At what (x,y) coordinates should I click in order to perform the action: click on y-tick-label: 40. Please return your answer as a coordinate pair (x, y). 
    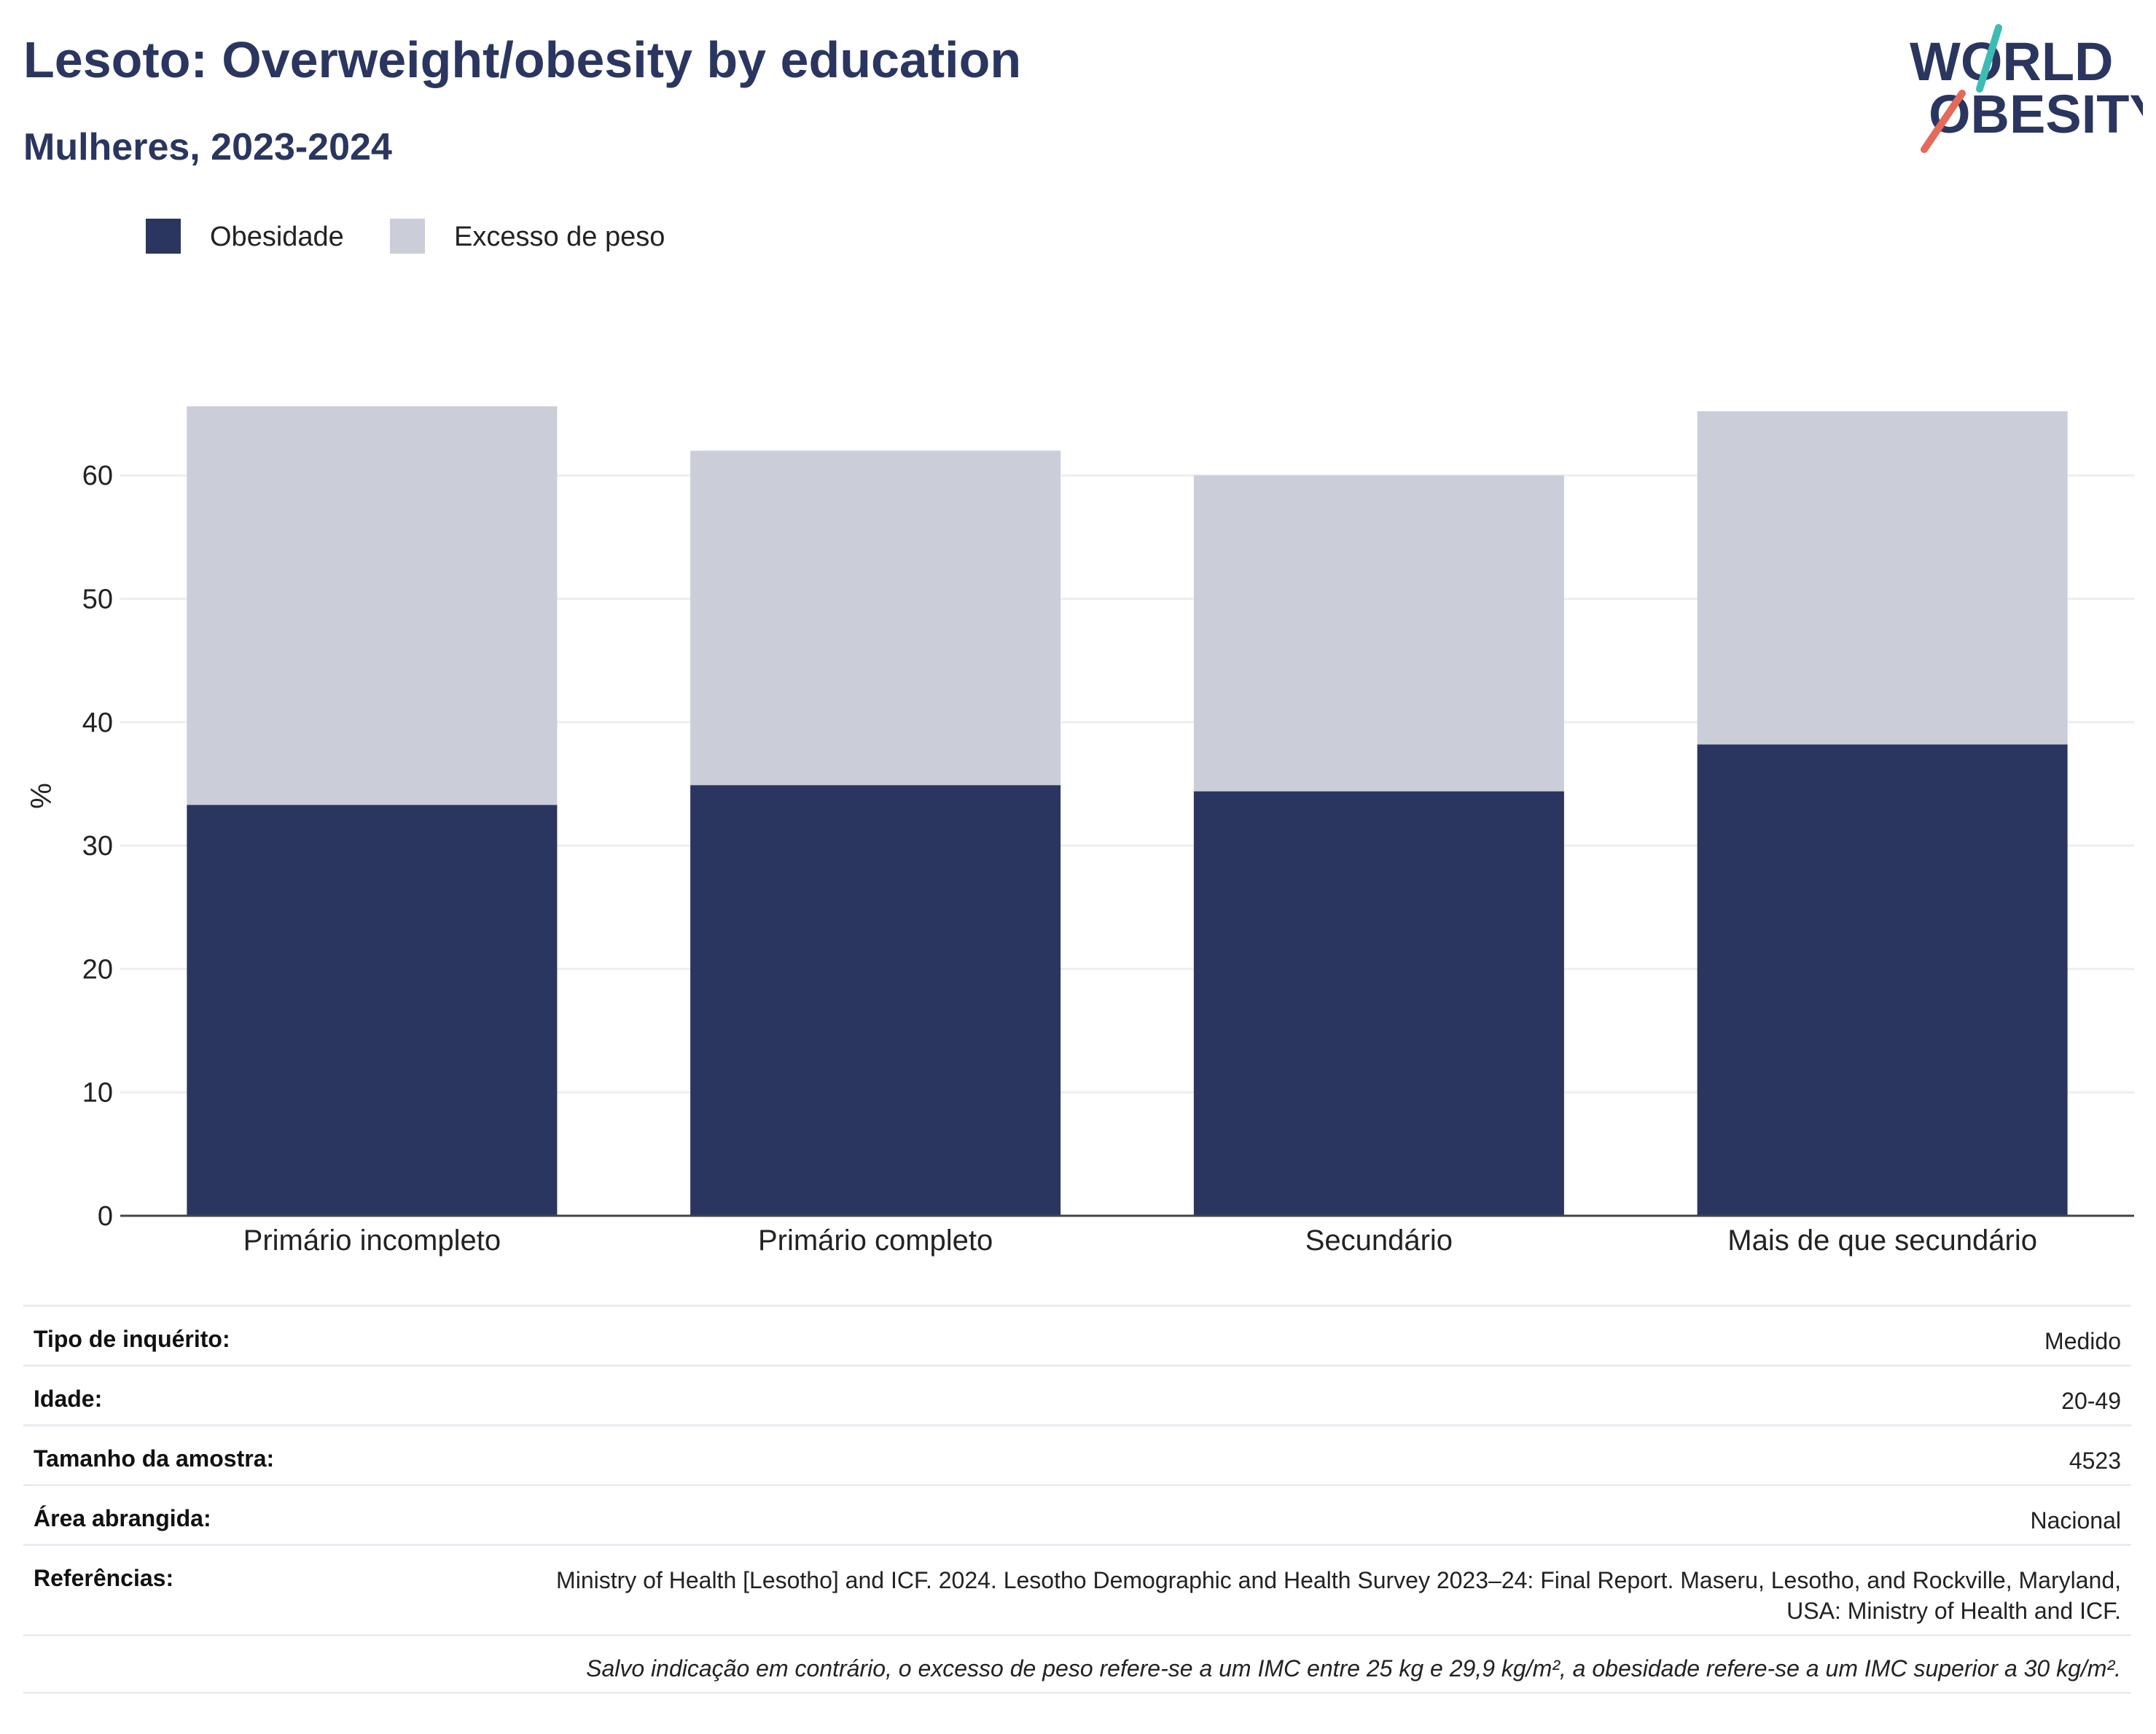
    Looking at the image, I should click on (98, 723).